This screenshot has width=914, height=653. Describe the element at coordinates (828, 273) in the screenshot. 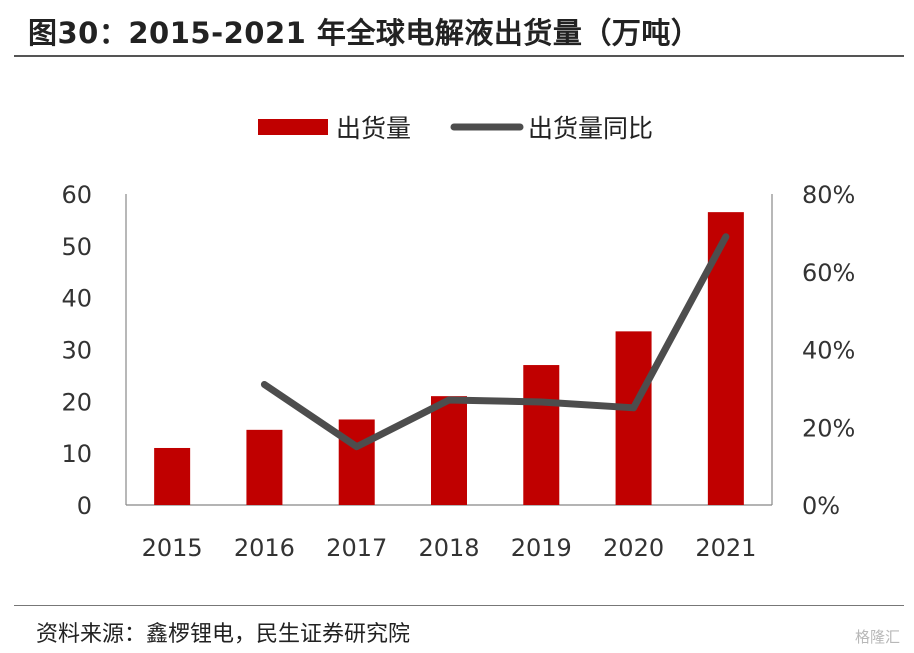

I see `y-right-tick-label: 60%` at that location.